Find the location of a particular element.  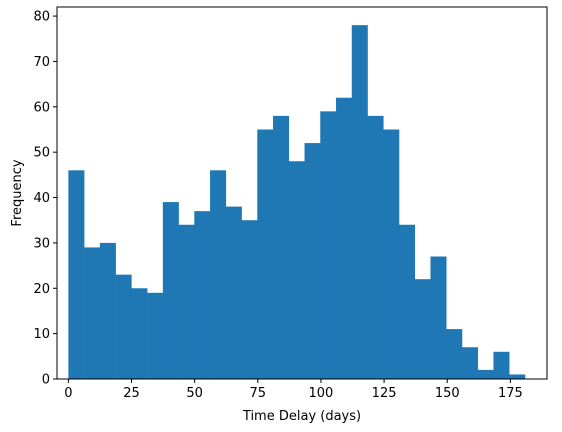

x-tick-label: 0 is located at coordinates (68, 393).